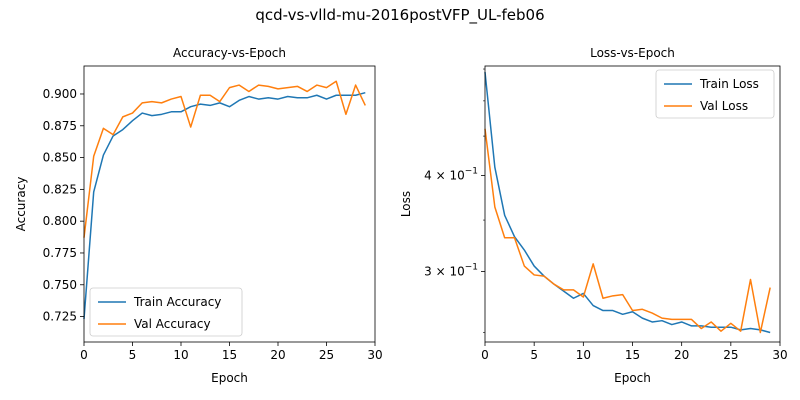 The height and width of the screenshot is (400, 800). Describe the element at coordinates (60, 221) in the screenshot. I see `y-tick-label: 0.800` at that location.